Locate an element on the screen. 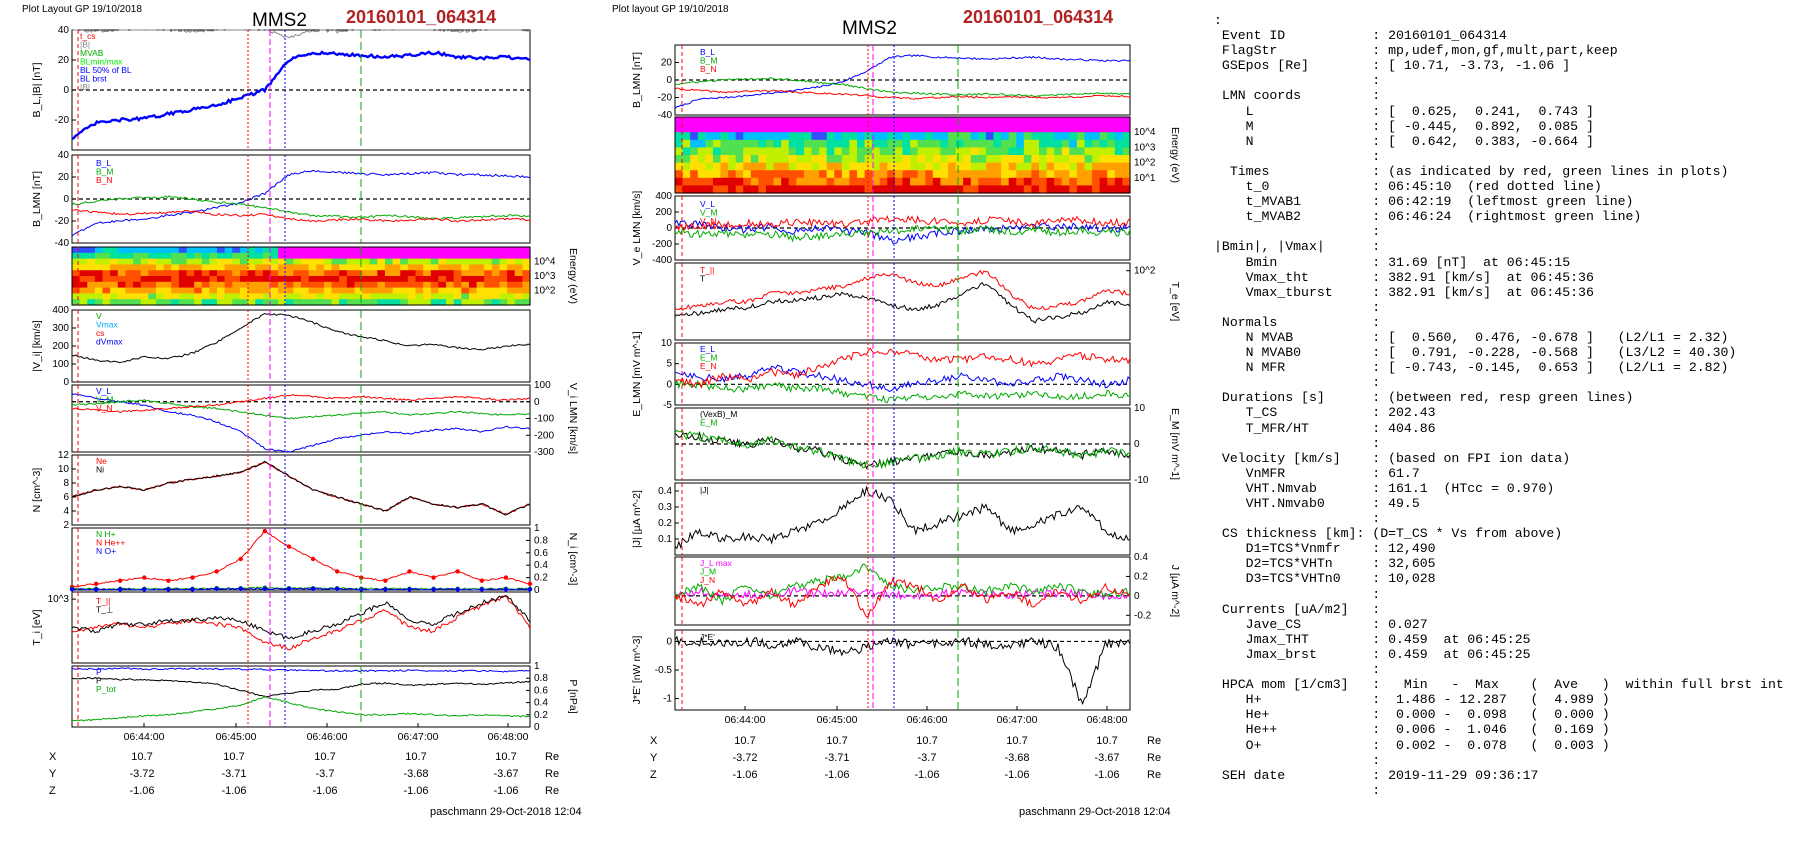  panel: 00.20.40.60.81 is located at coordinates (309, 697).